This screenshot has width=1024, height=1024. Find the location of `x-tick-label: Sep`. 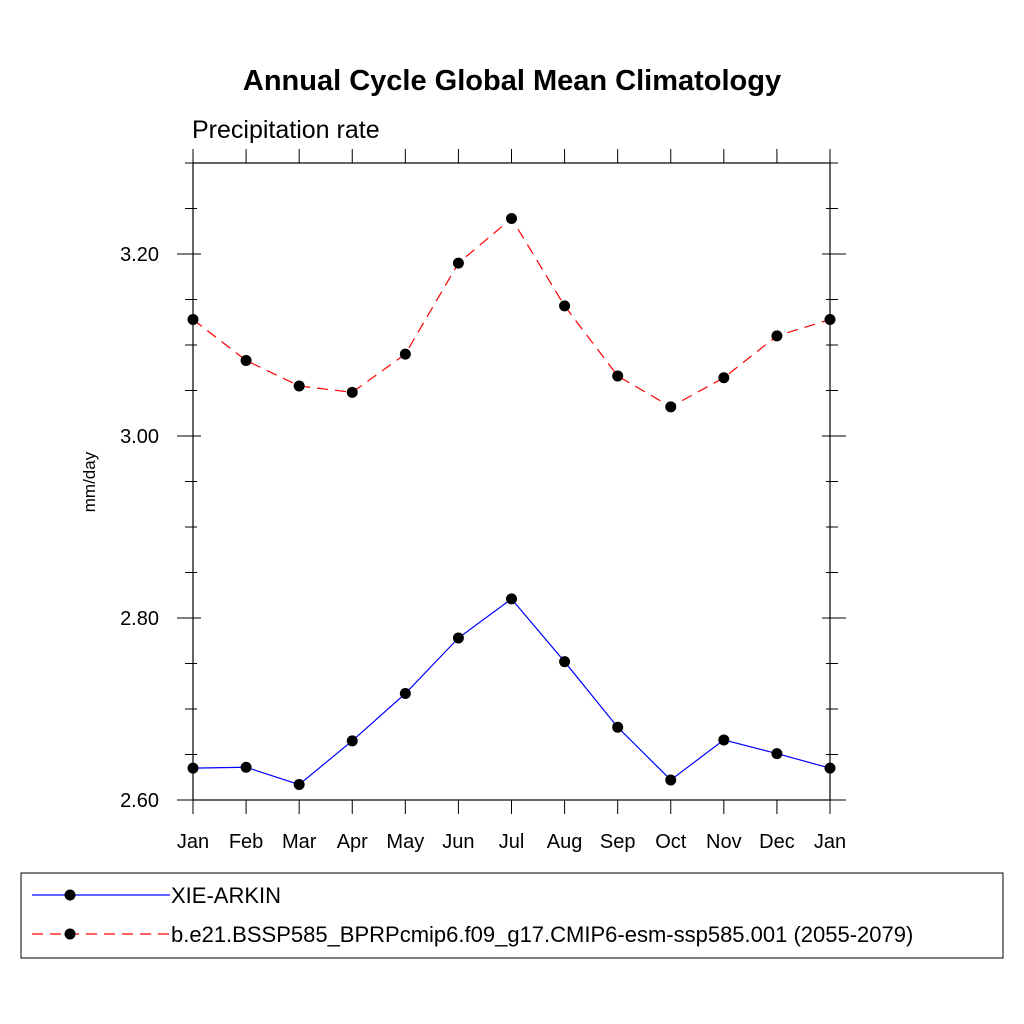

x-tick-label: Sep is located at coordinates (618, 842).